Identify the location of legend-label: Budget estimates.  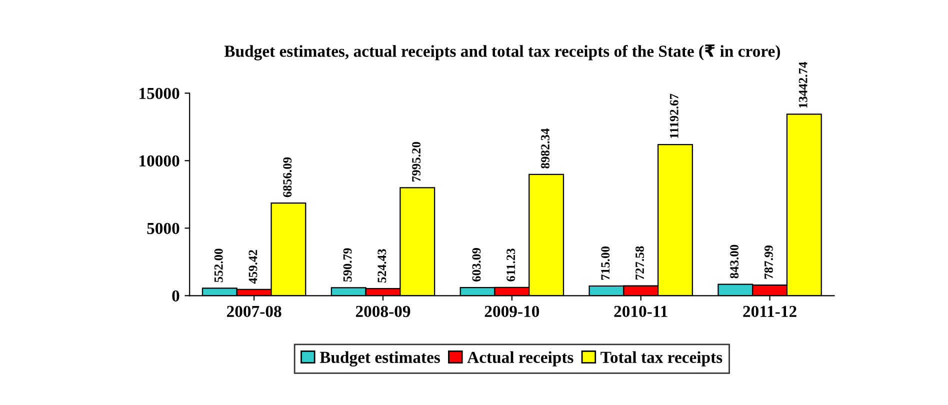
(380, 358).